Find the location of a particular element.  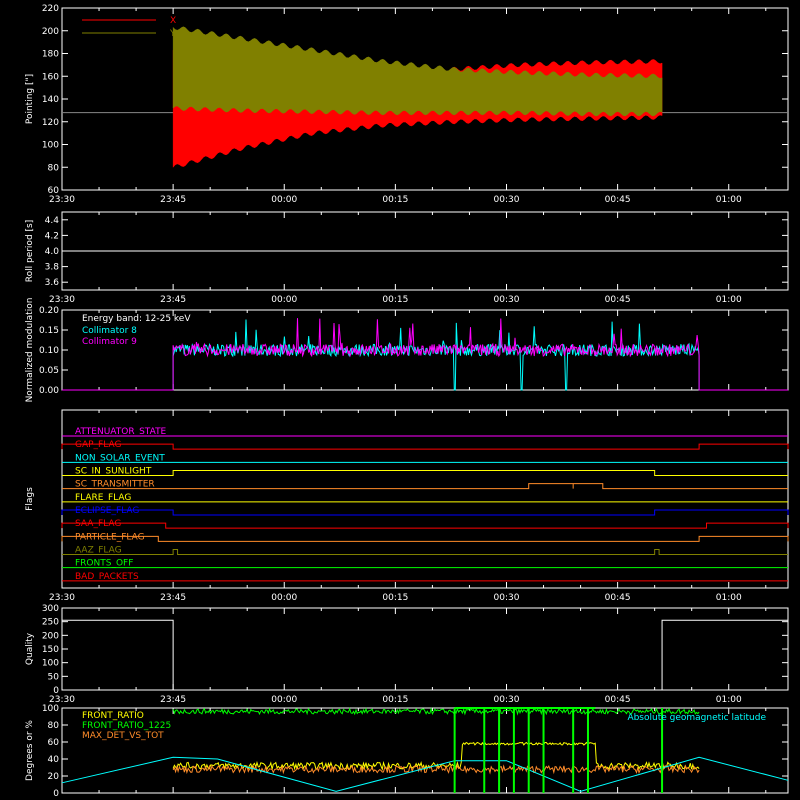

flag-label: SAA_FLAG is located at coordinates (98, 524).